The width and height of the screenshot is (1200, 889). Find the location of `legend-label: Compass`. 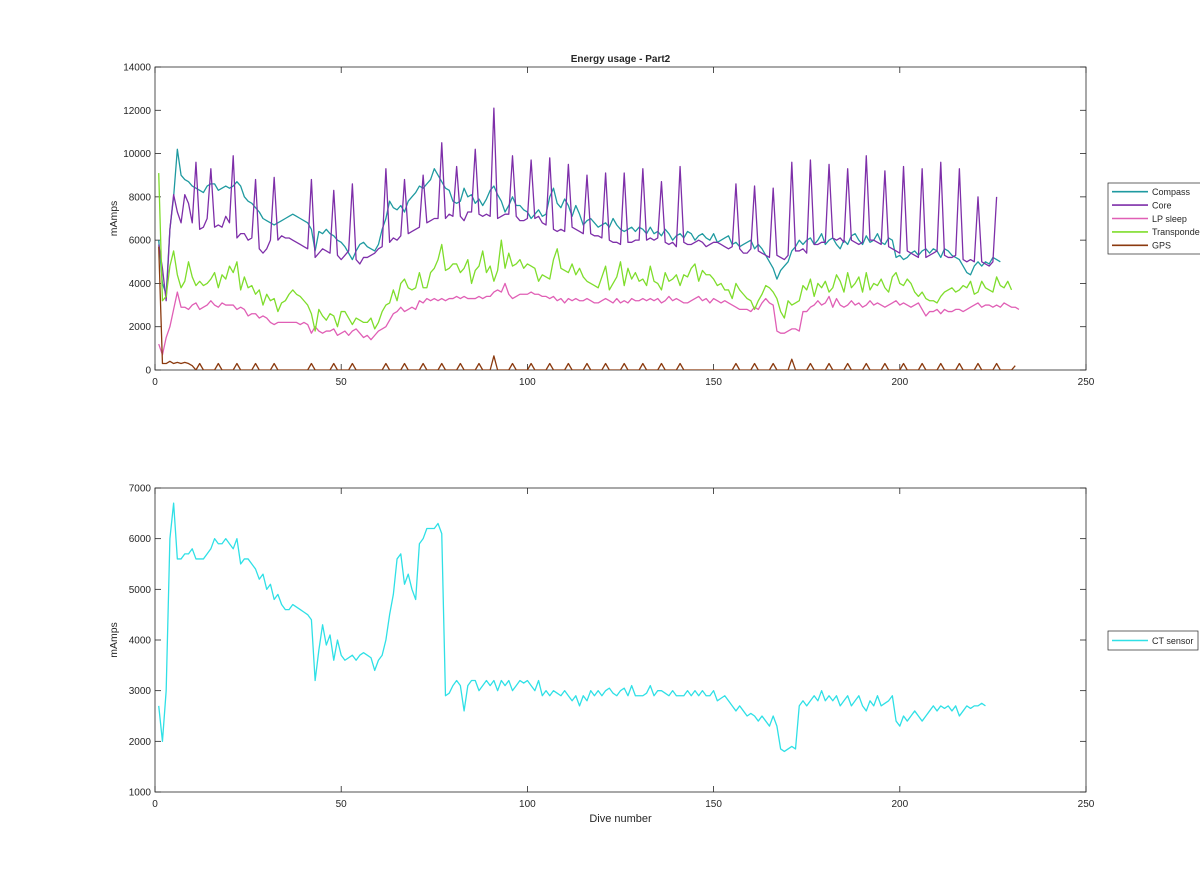

legend-label: Compass is located at coordinates (1171, 192).